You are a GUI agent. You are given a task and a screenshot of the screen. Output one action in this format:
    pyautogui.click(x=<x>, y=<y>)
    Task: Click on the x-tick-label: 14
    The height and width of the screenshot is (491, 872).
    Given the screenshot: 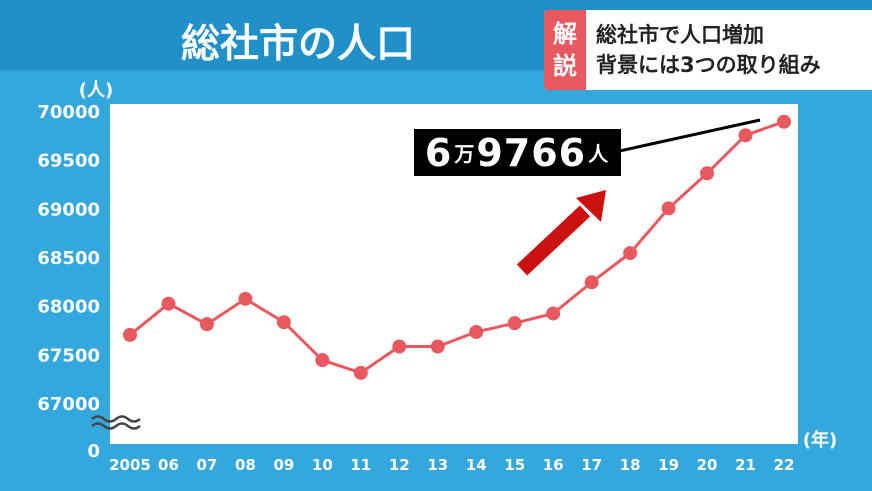 What is the action you would take?
    pyautogui.click(x=476, y=465)
    